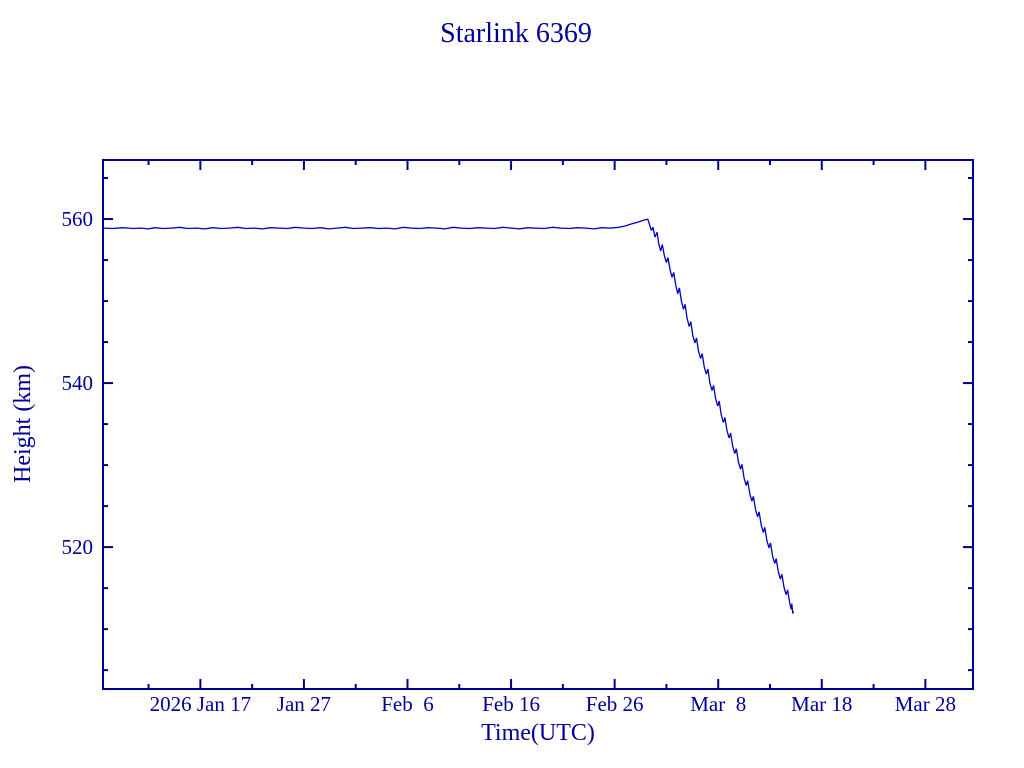  I want to click on x-axis-label: Time(UTC), so click(538, 733).